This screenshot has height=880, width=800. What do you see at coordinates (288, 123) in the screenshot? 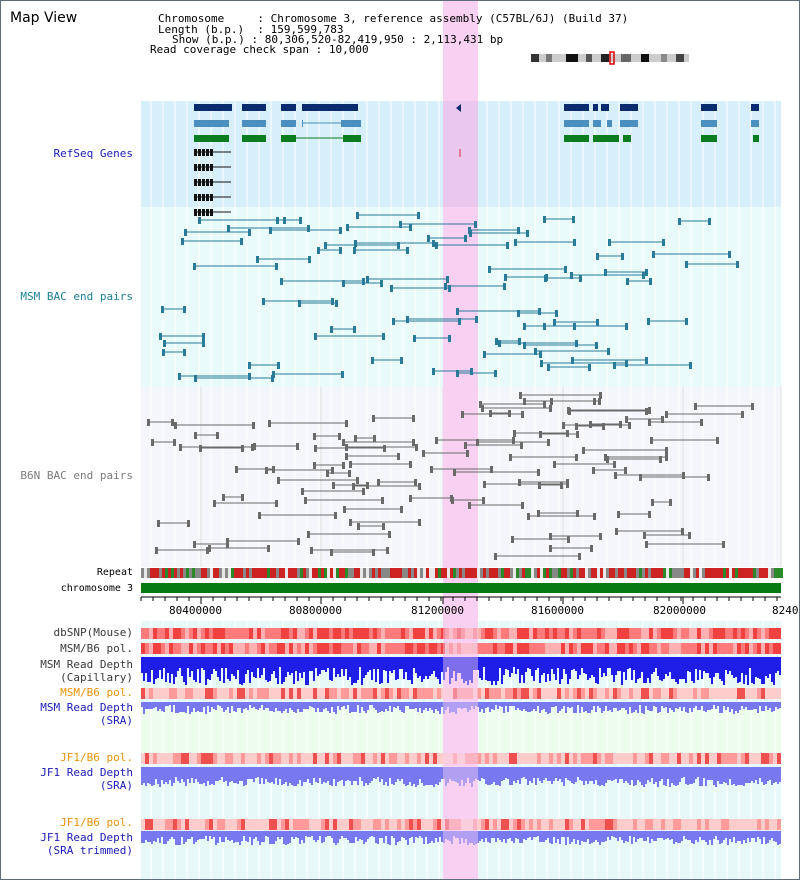
I see `gene-exon` at bounding box center [288, 123].